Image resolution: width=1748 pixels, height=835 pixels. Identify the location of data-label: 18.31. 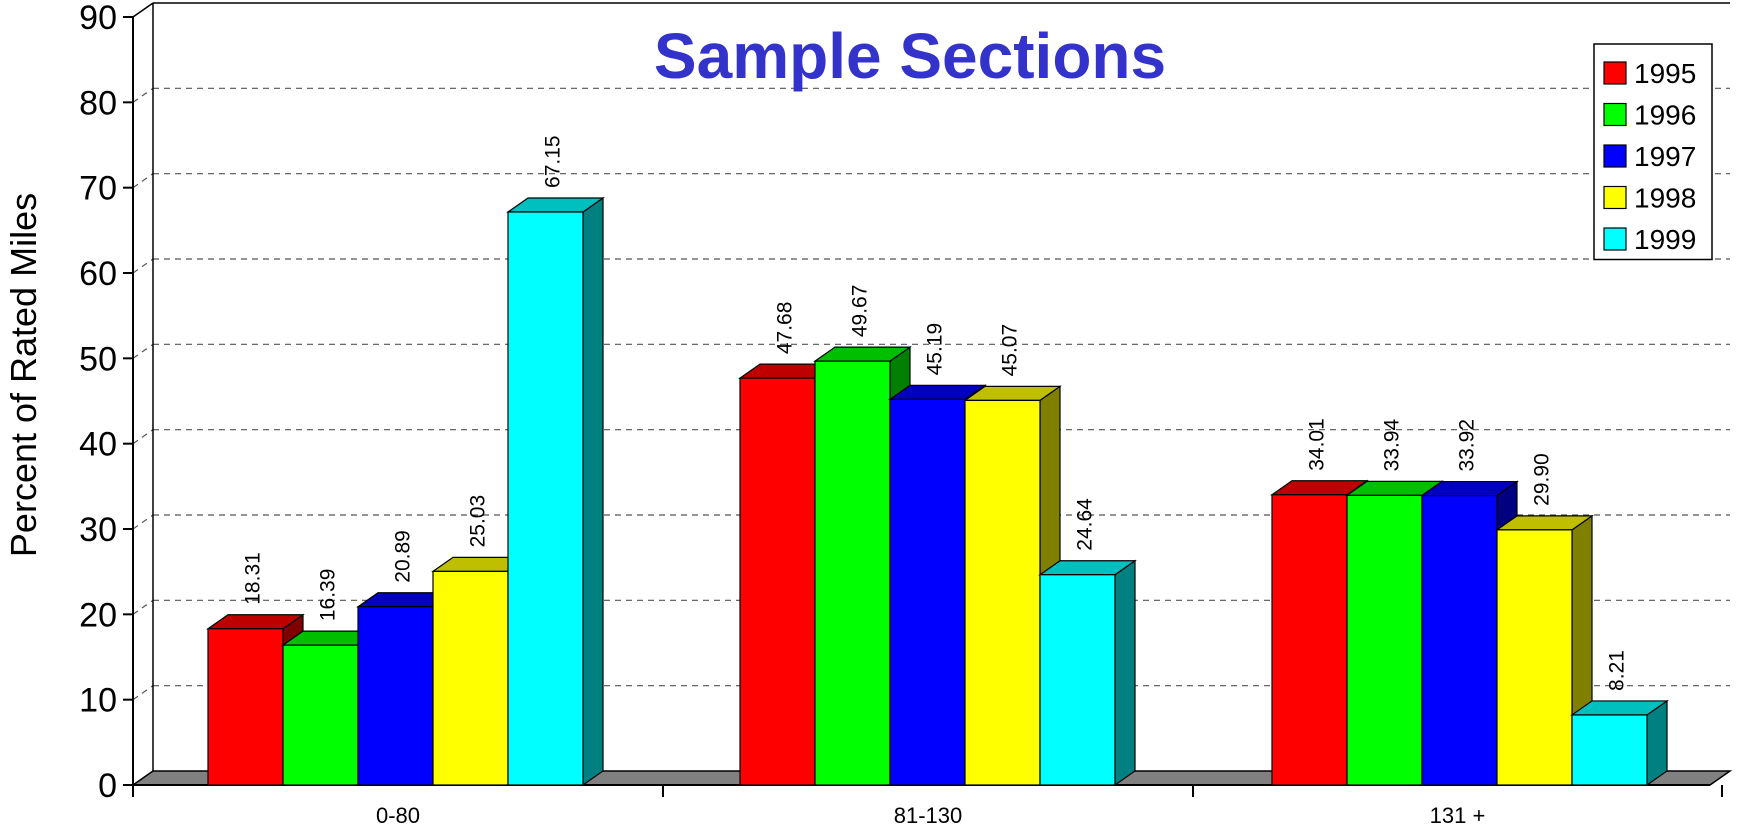
(253, 578).